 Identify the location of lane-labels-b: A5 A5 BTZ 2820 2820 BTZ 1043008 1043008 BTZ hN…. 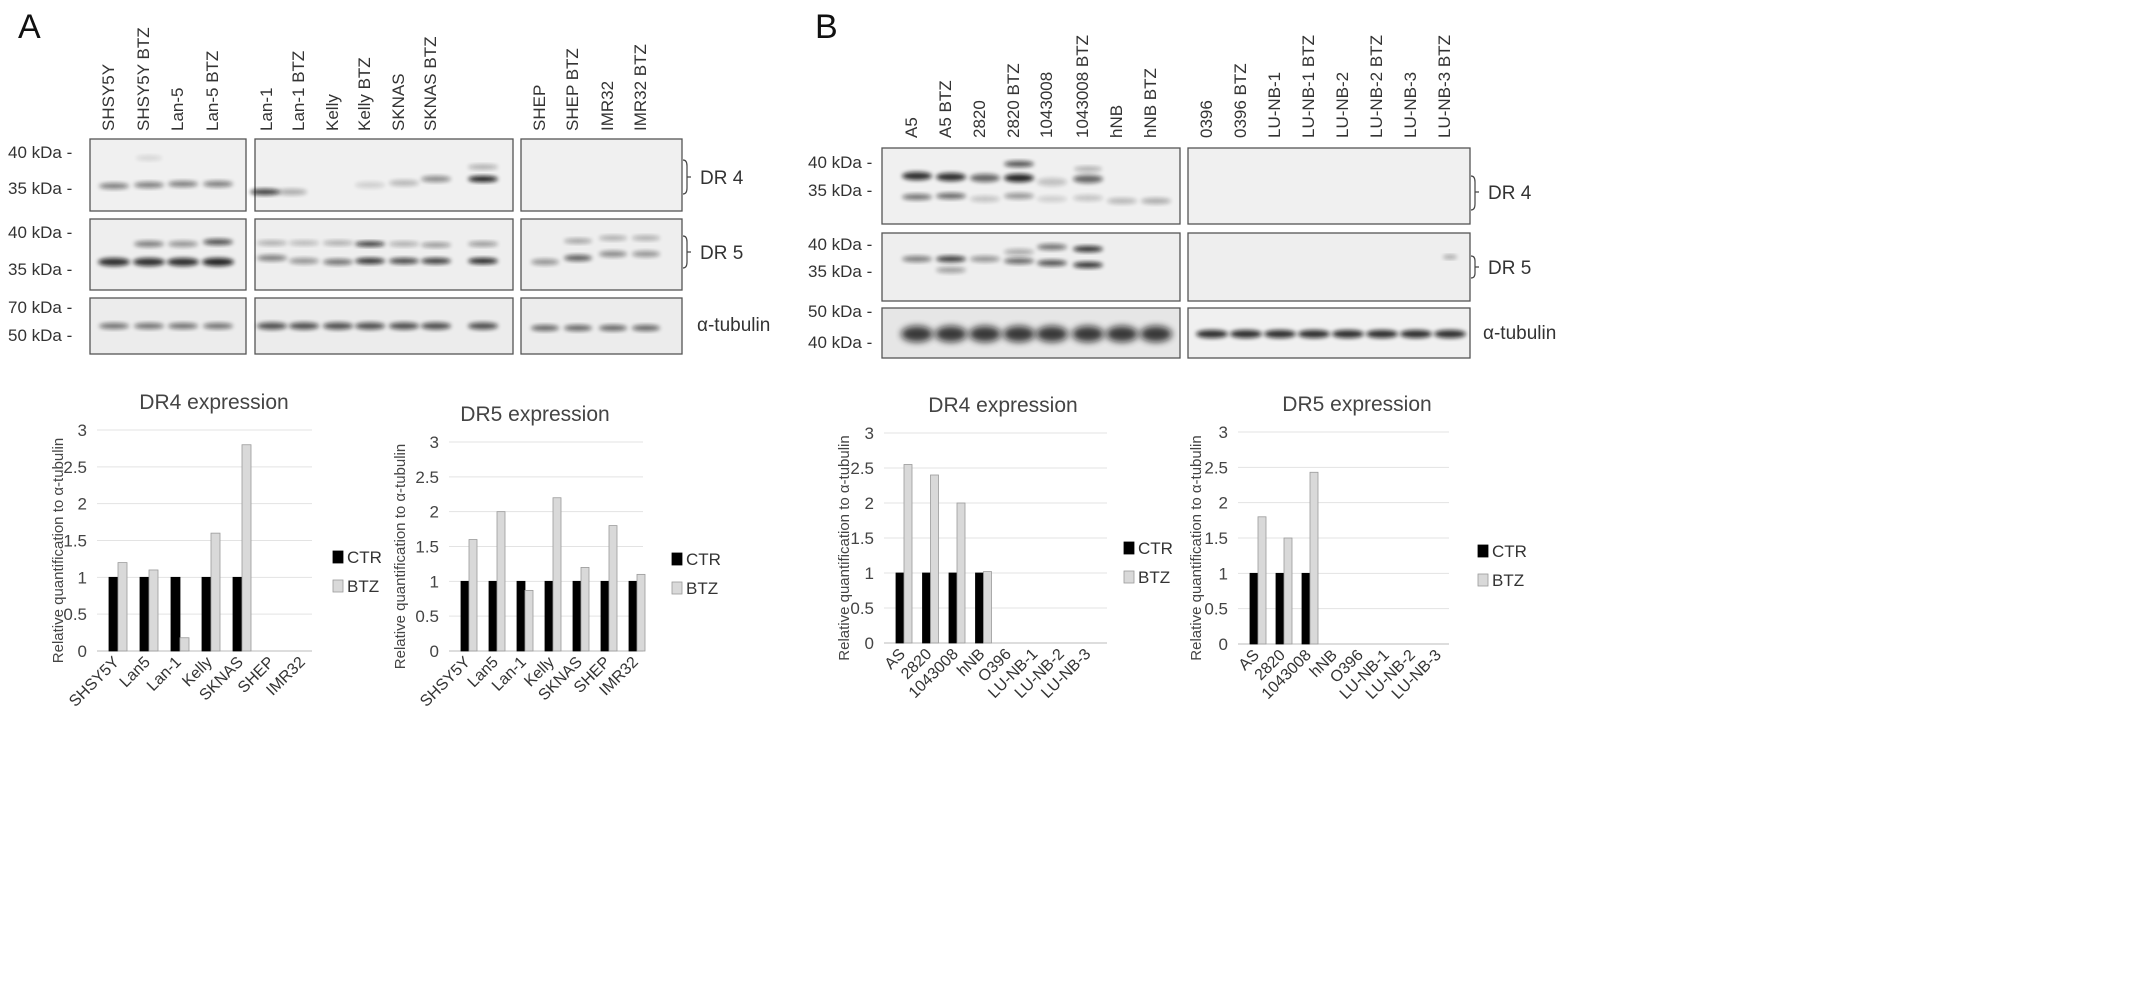
(1178, 86).